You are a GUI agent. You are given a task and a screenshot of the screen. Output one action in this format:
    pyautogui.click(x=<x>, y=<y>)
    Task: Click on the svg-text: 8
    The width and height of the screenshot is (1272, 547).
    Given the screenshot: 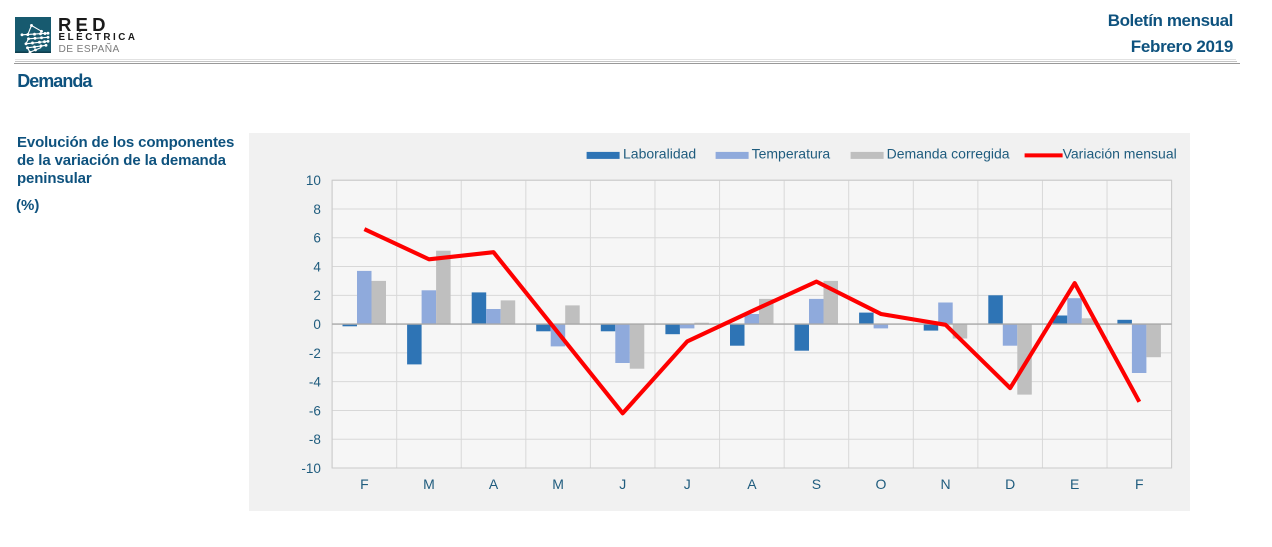 What is the action you would take?
    pyautogui.click(x=318, y=209)
    